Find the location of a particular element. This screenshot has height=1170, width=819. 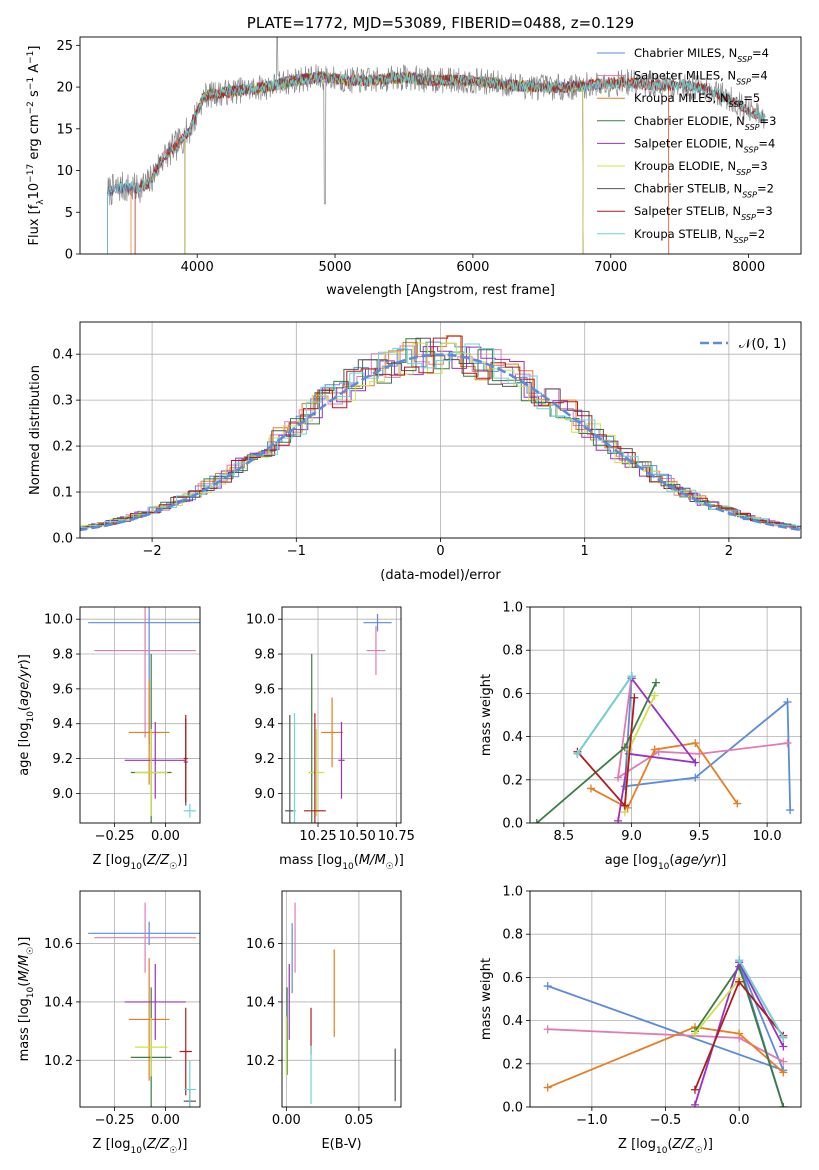

legend-text: Chabrier STELIB, N is located at coordinates (688, 189).